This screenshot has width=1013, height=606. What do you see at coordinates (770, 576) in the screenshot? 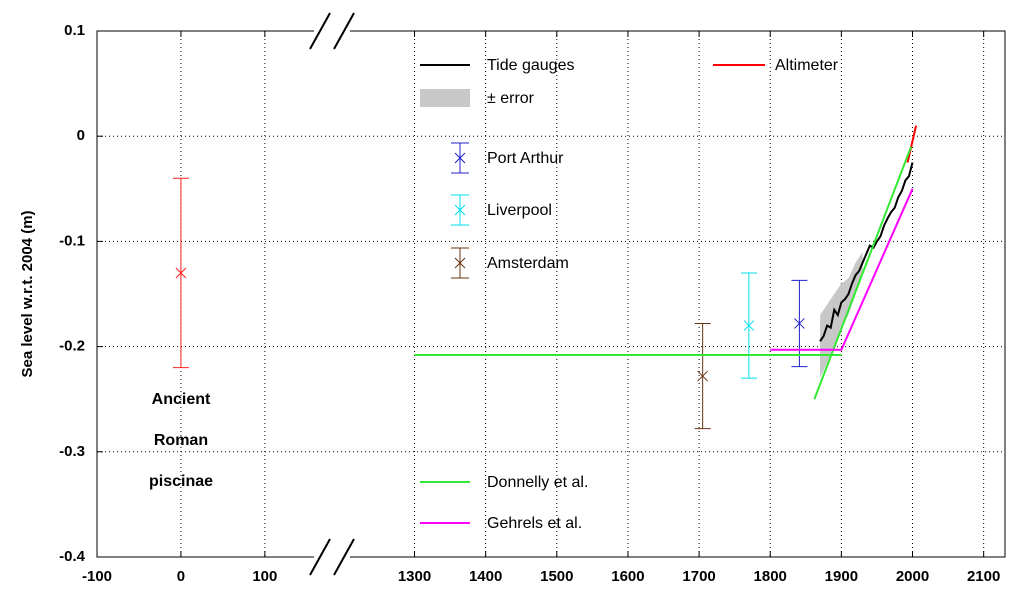
I see `x-tick-label: 1800` at bounding box center [770, 576].